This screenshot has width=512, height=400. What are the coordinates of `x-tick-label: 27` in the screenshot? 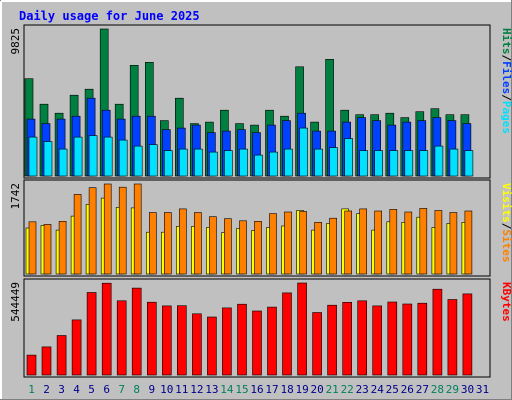 It's located at (422, 389).